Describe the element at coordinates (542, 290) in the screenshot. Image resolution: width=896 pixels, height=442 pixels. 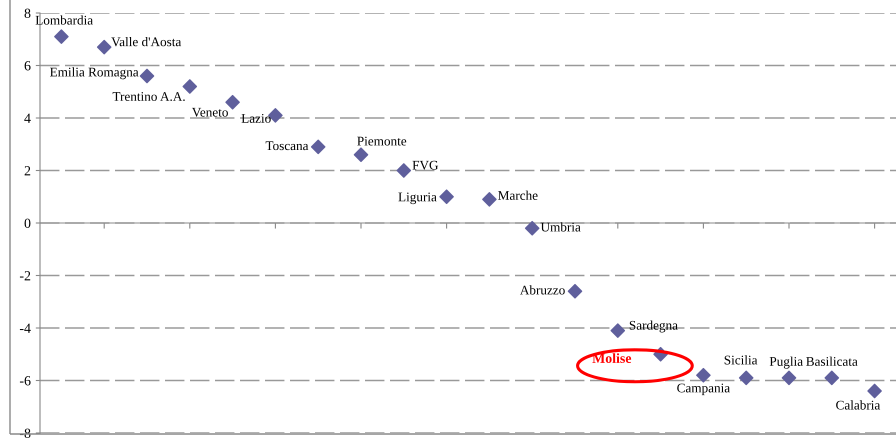
I see `data-label: Abruzzo` at that location.